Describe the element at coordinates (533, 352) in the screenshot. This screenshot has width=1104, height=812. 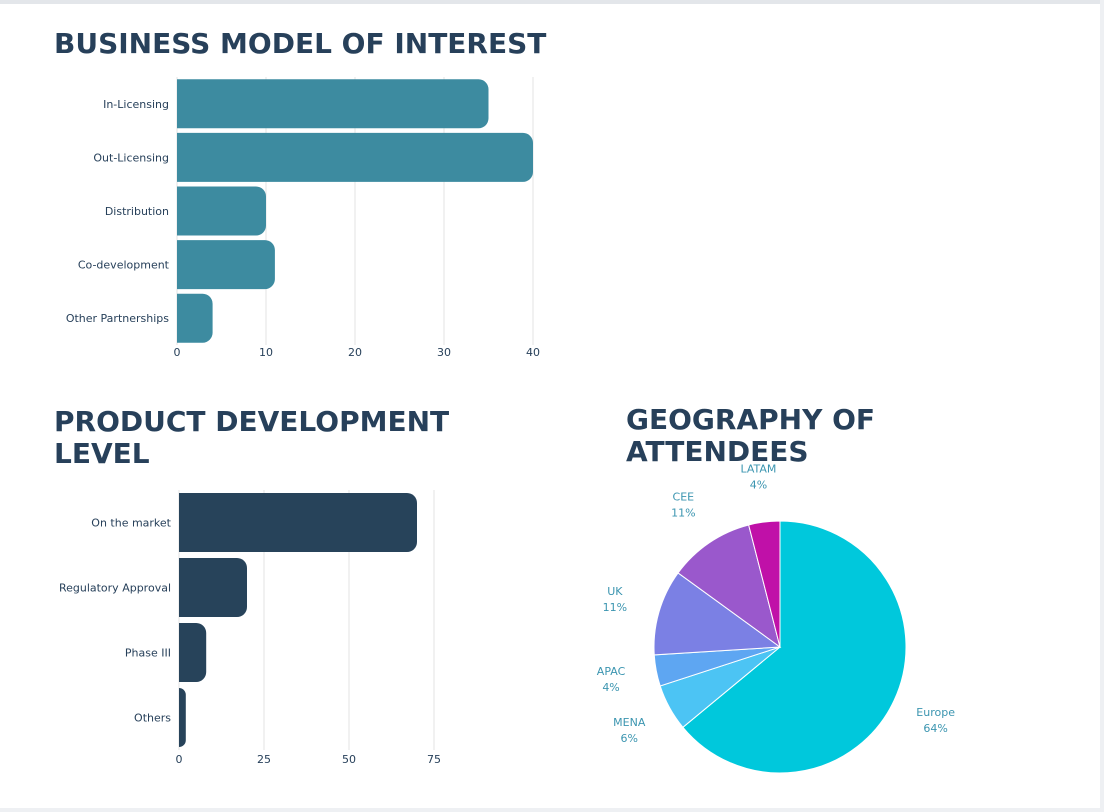
I see `bm-tick-label: 40` at that location.